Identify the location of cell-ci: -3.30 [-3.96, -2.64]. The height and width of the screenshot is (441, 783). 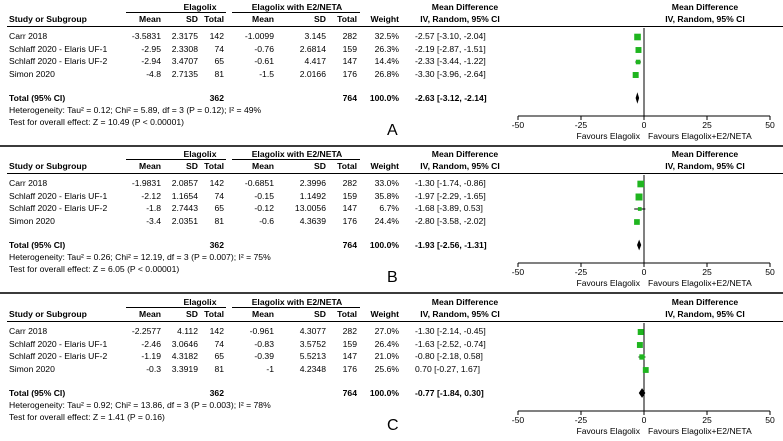
(450, 74).